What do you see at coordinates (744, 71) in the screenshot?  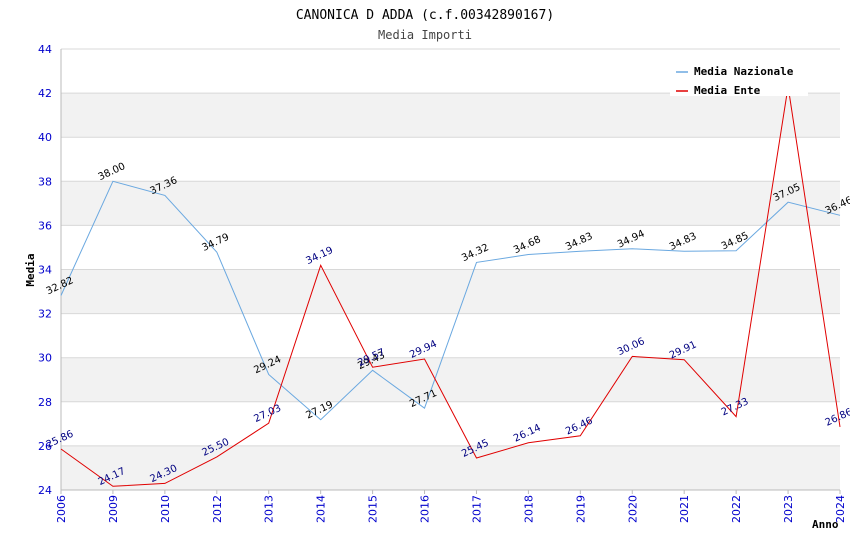 I see `legend-label: Media Nazionale` at bounding box center [744, 71].